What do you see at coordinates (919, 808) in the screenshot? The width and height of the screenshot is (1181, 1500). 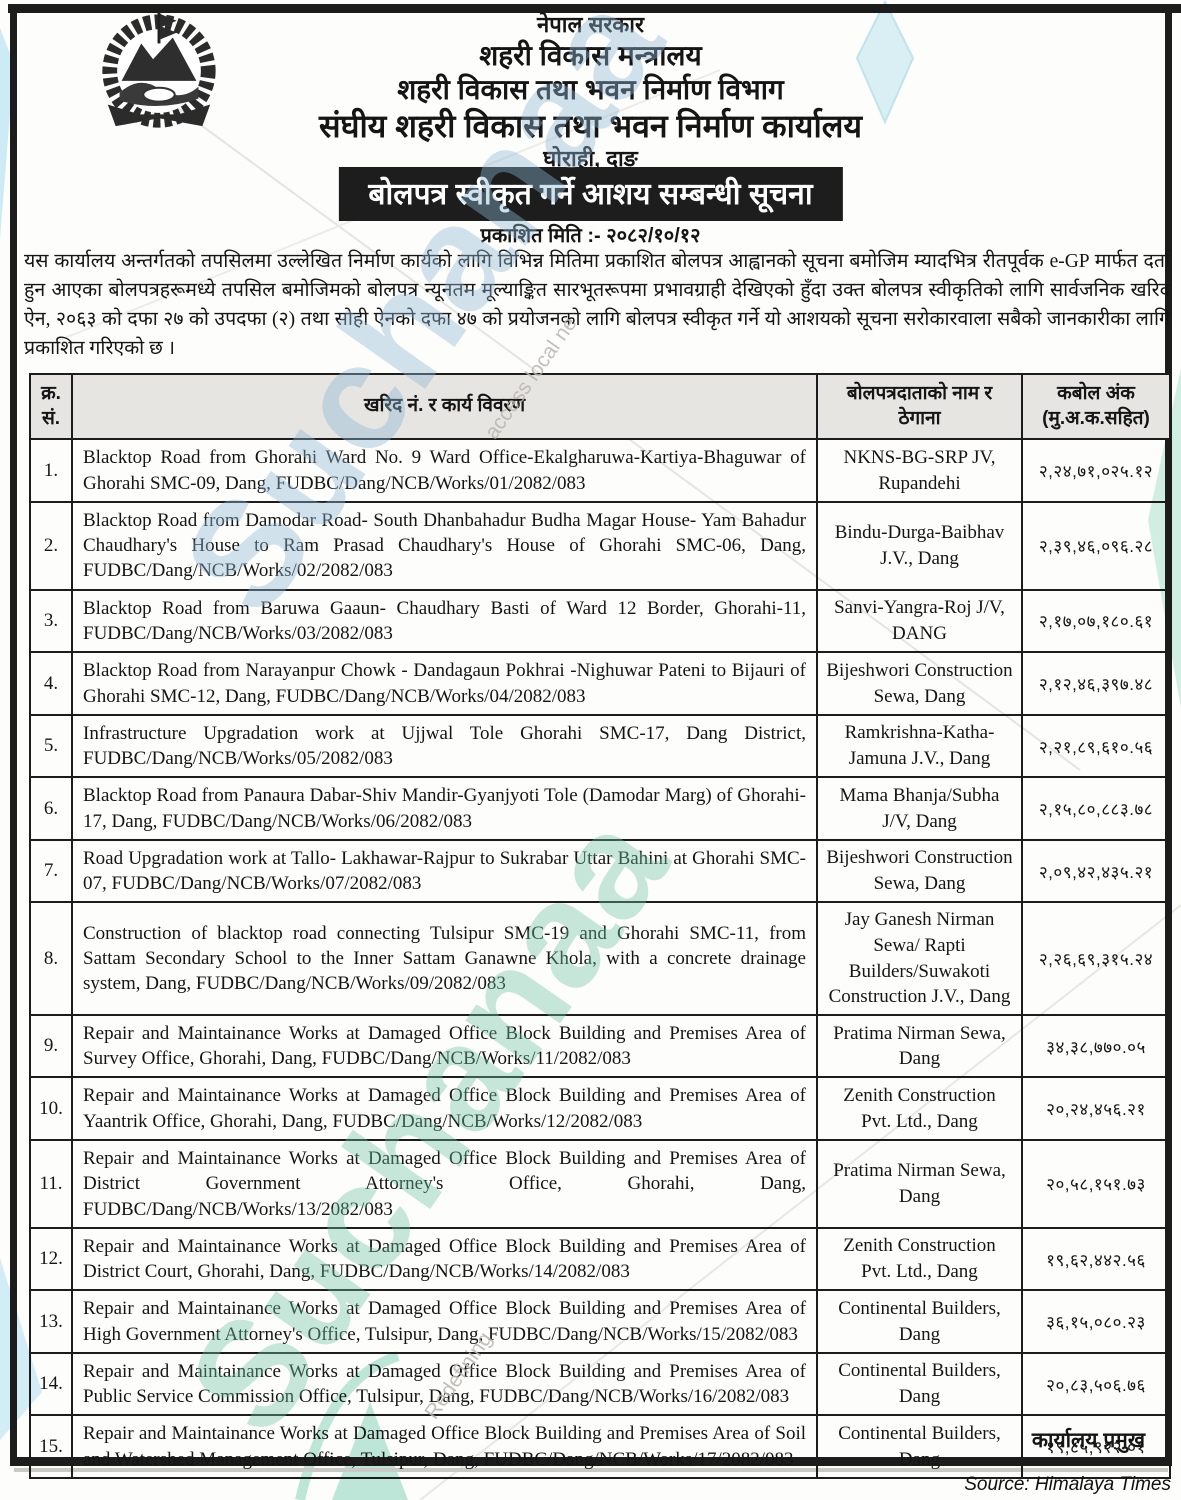 I see `bidder-name: Mama Bhanja/Subha J/V, Dang` at bounding box center [919, 808].